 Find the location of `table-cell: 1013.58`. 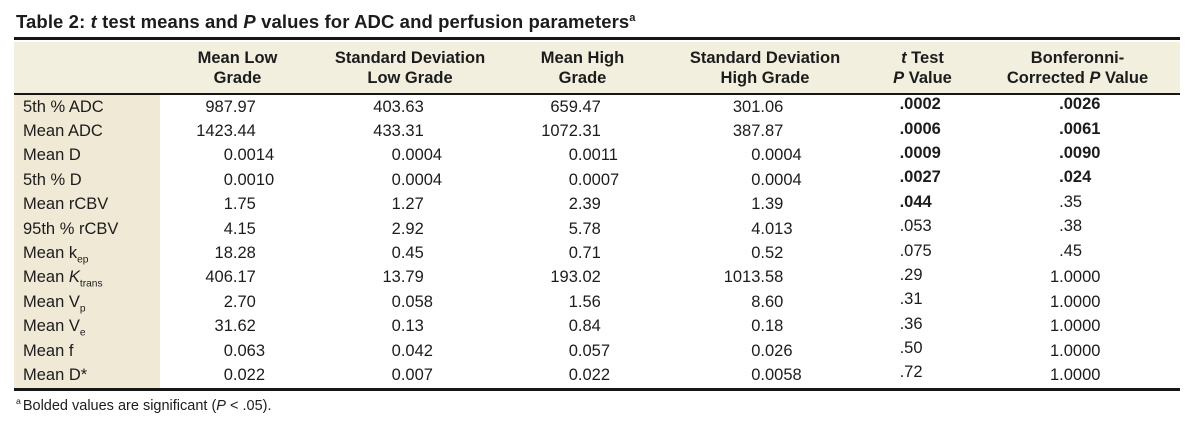

table-cell: 1013.58 is located at coordinates (765, 278).